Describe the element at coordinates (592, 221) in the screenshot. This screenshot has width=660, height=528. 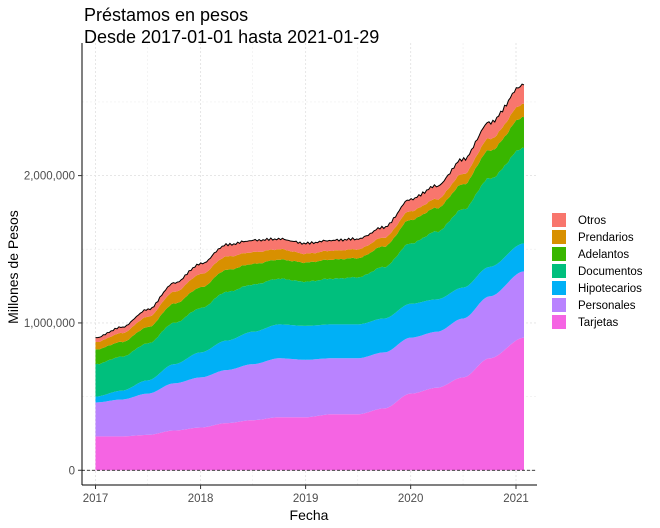
I see `legend-label: Otros` at that location.